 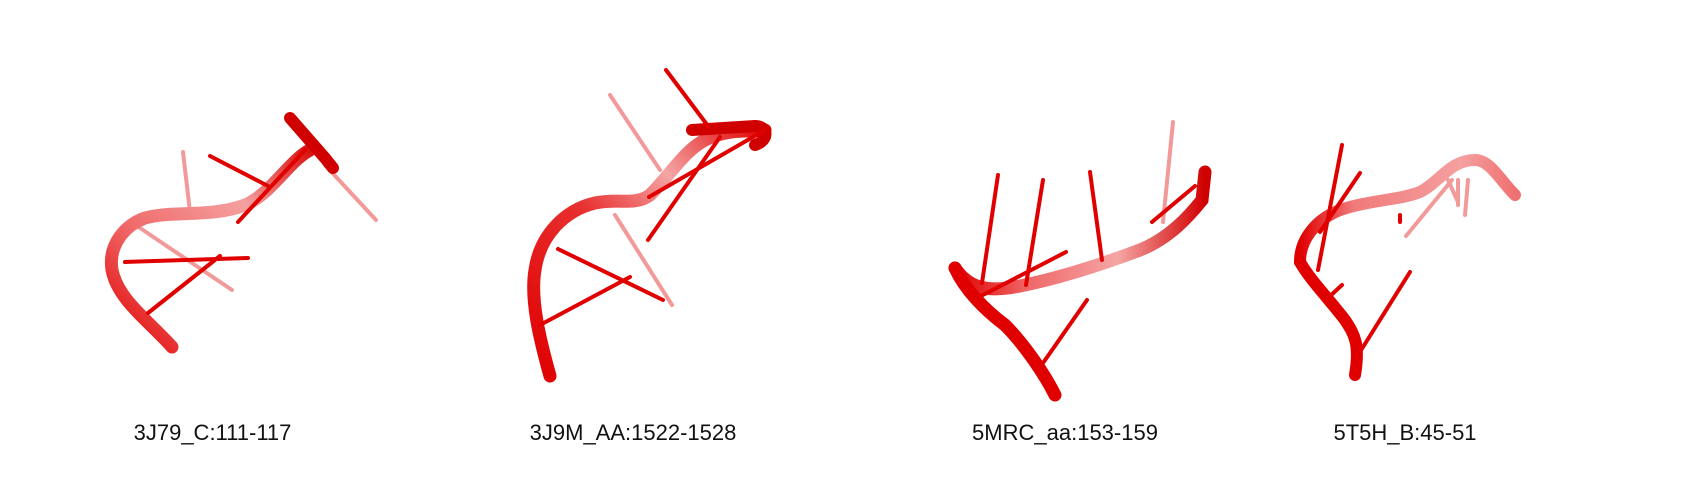 What do you see at coordinates (1065, 432) in the screenshot?
I see `structure-label-3: 5MRC_aa:153-159` at bounding box center [1065, 432].